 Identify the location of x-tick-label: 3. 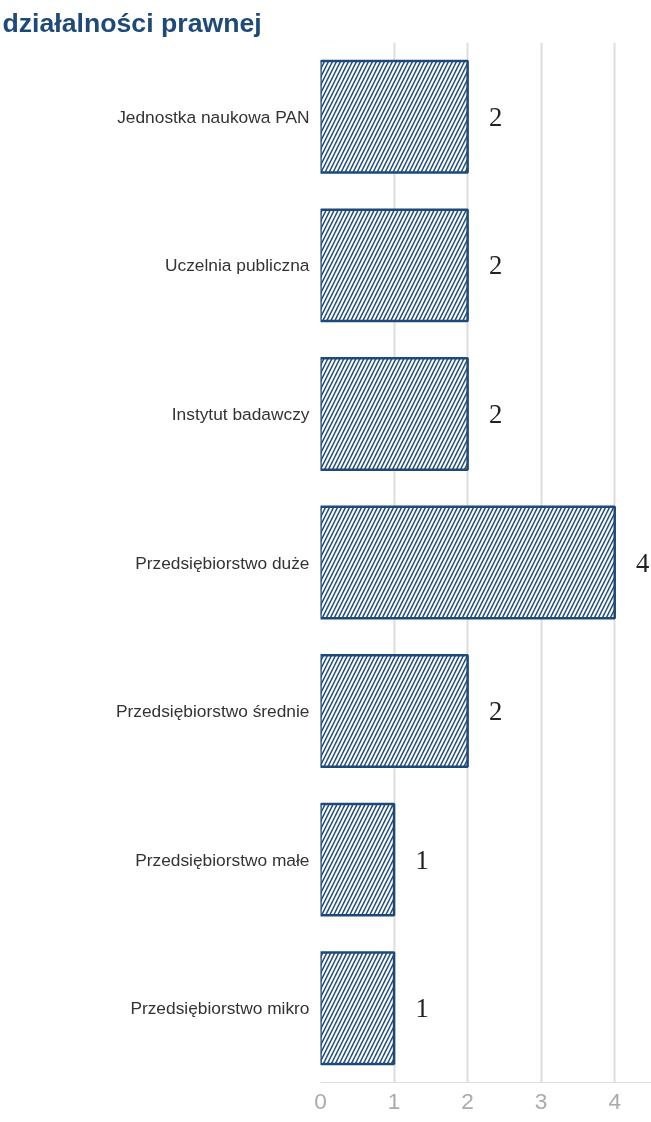
(541, 1100).